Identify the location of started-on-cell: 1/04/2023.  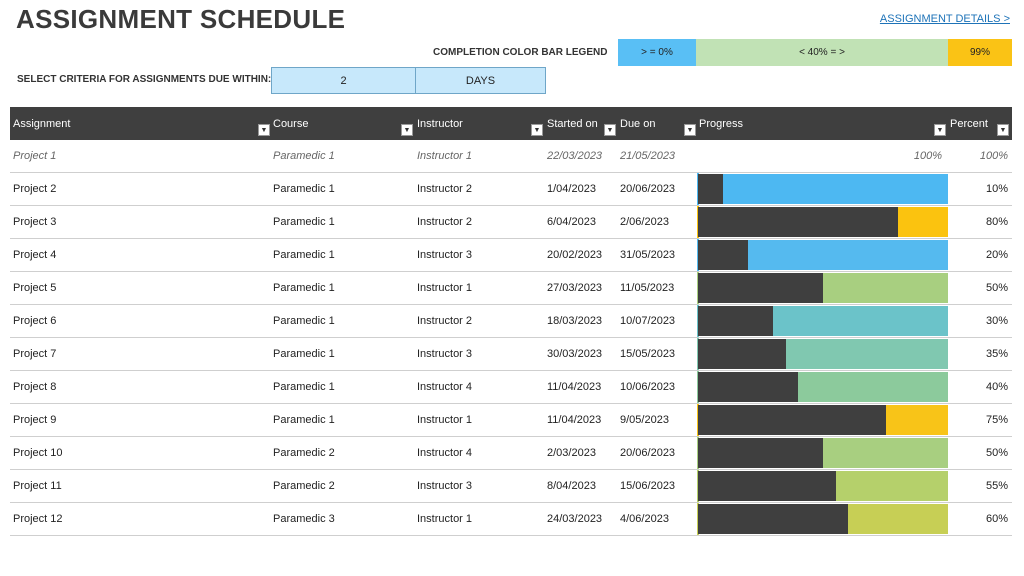
(571, 189).